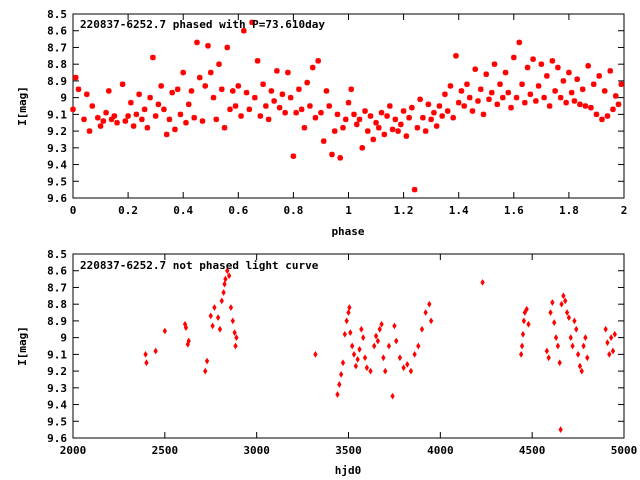 This screenshot has width=640, height=480. Describe the element at coordinates (293, 210) in the screenshot. I see `x-tick-label: 0.8` at that location.